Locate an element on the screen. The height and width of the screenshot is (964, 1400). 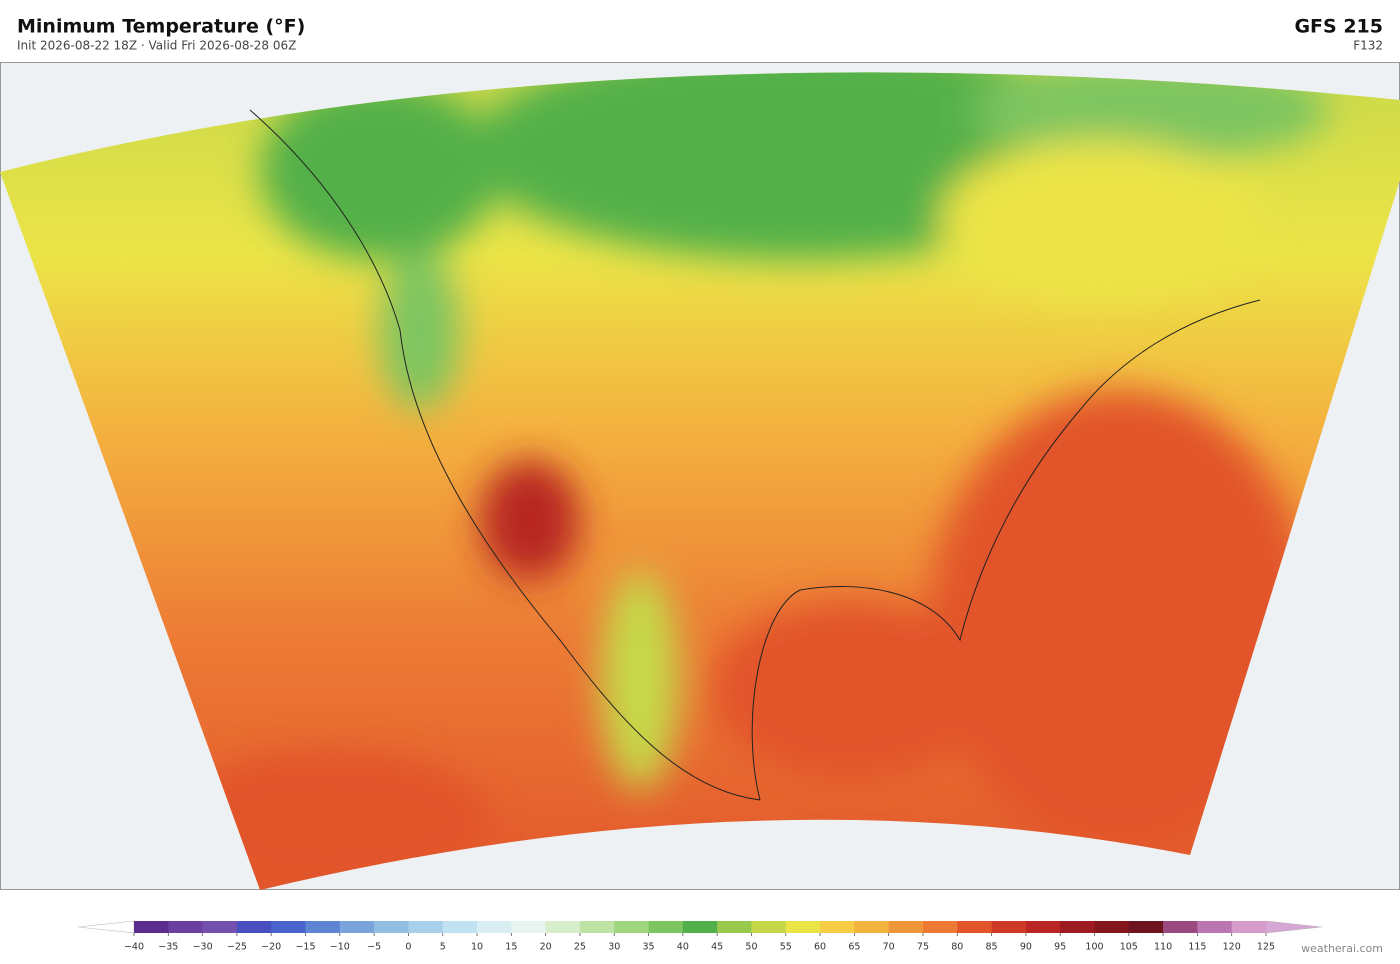
credit: weatherai.com is located at coordinates (1342, 948).